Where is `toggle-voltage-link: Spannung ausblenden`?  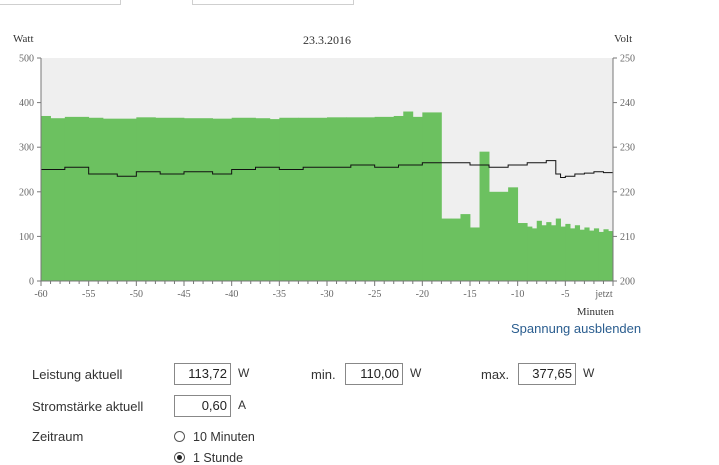
toggle-voltage-link: Spannung ausblenden is located at coordinates (576, 328).